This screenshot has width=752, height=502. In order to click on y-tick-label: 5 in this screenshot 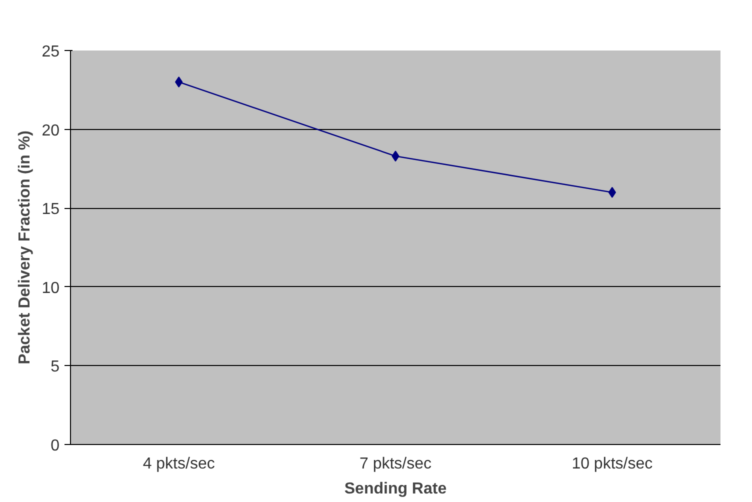, I will do `click(55, 367)`.